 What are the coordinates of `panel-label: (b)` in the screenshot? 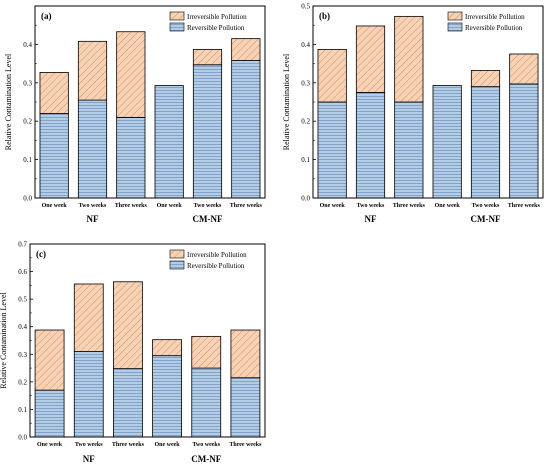 It's located at (324, 16).